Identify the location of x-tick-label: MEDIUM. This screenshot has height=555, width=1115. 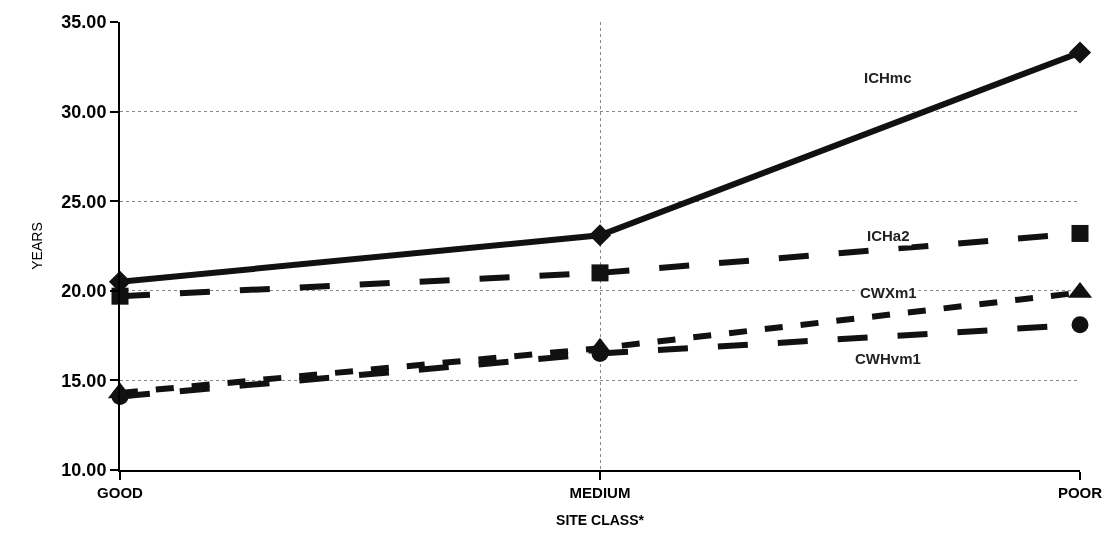
(600, 492).